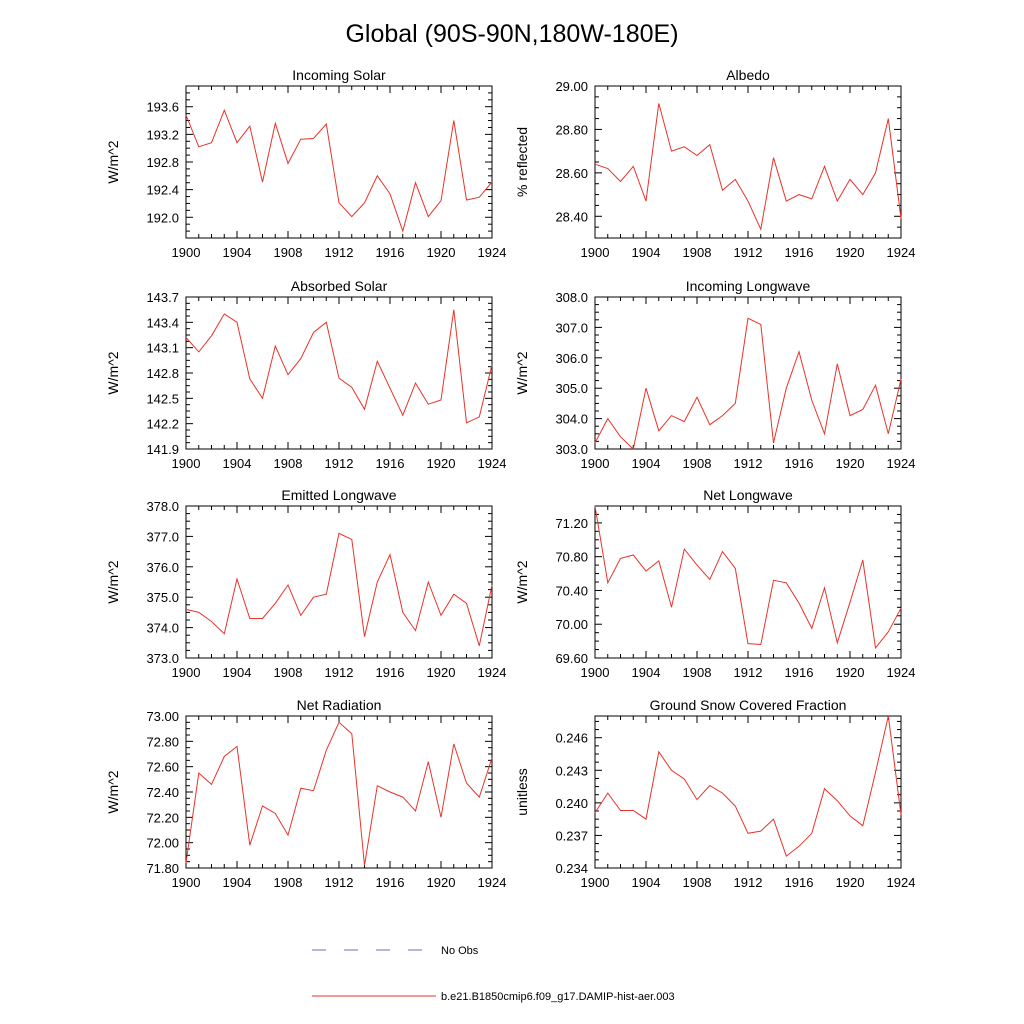  Describe the element at coordinates (338, 495) in the screenshot. I see `panel-title: Emitted Longwave` at that location.